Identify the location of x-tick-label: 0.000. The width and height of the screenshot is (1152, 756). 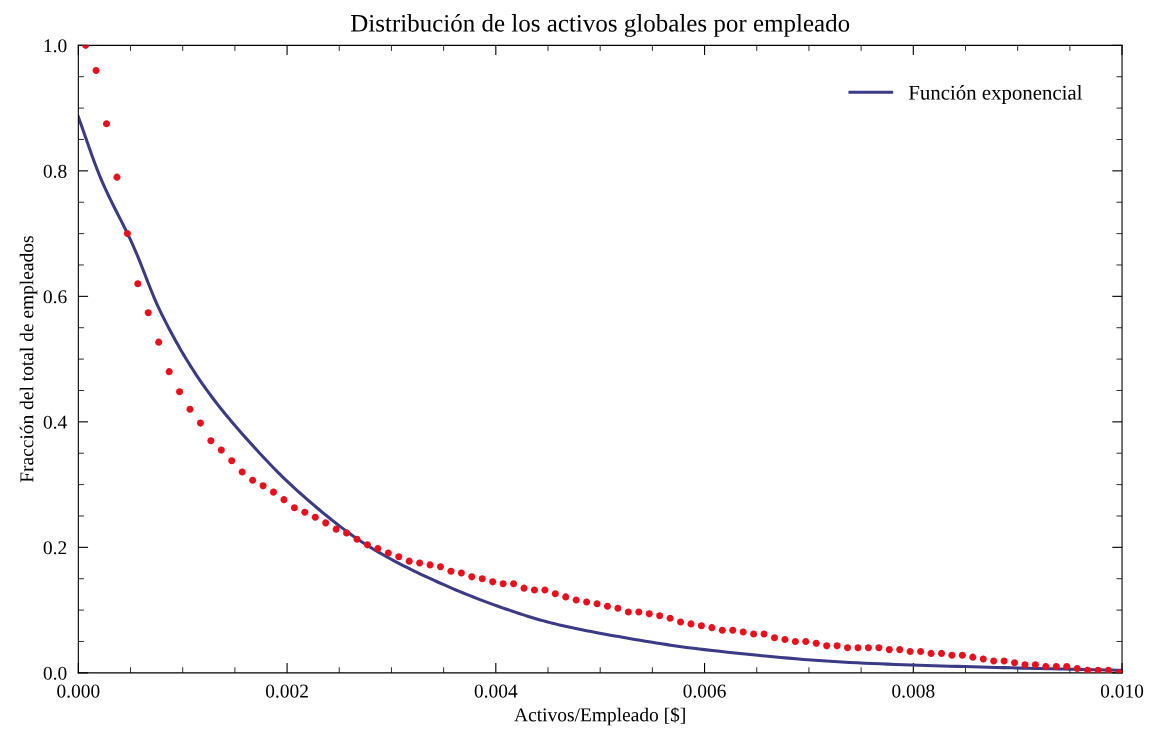
(78, 691).